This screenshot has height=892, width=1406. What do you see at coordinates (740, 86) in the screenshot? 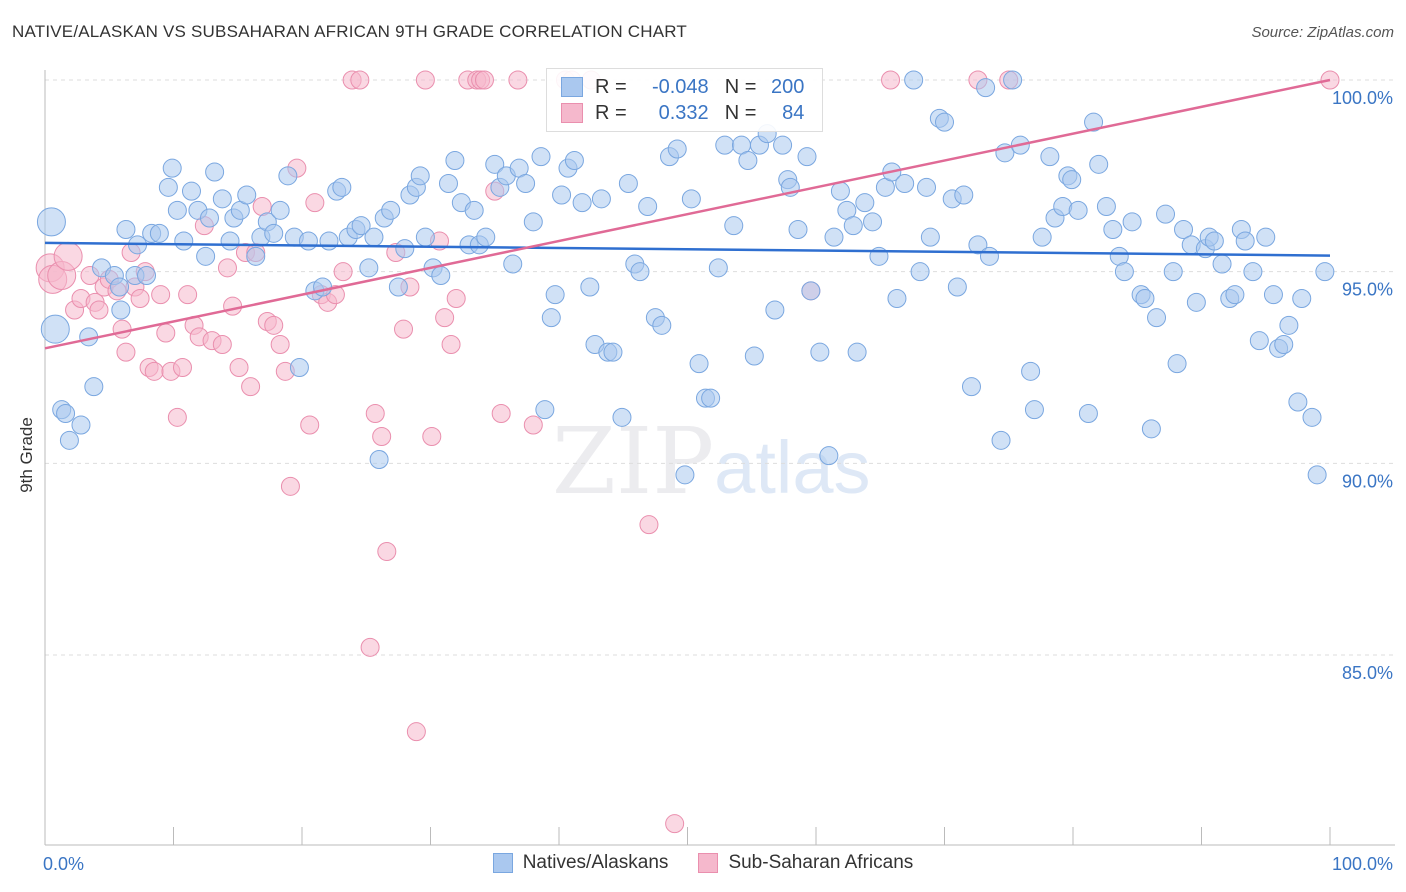
I see `n-label: N =` at bounding box center [740, 86].